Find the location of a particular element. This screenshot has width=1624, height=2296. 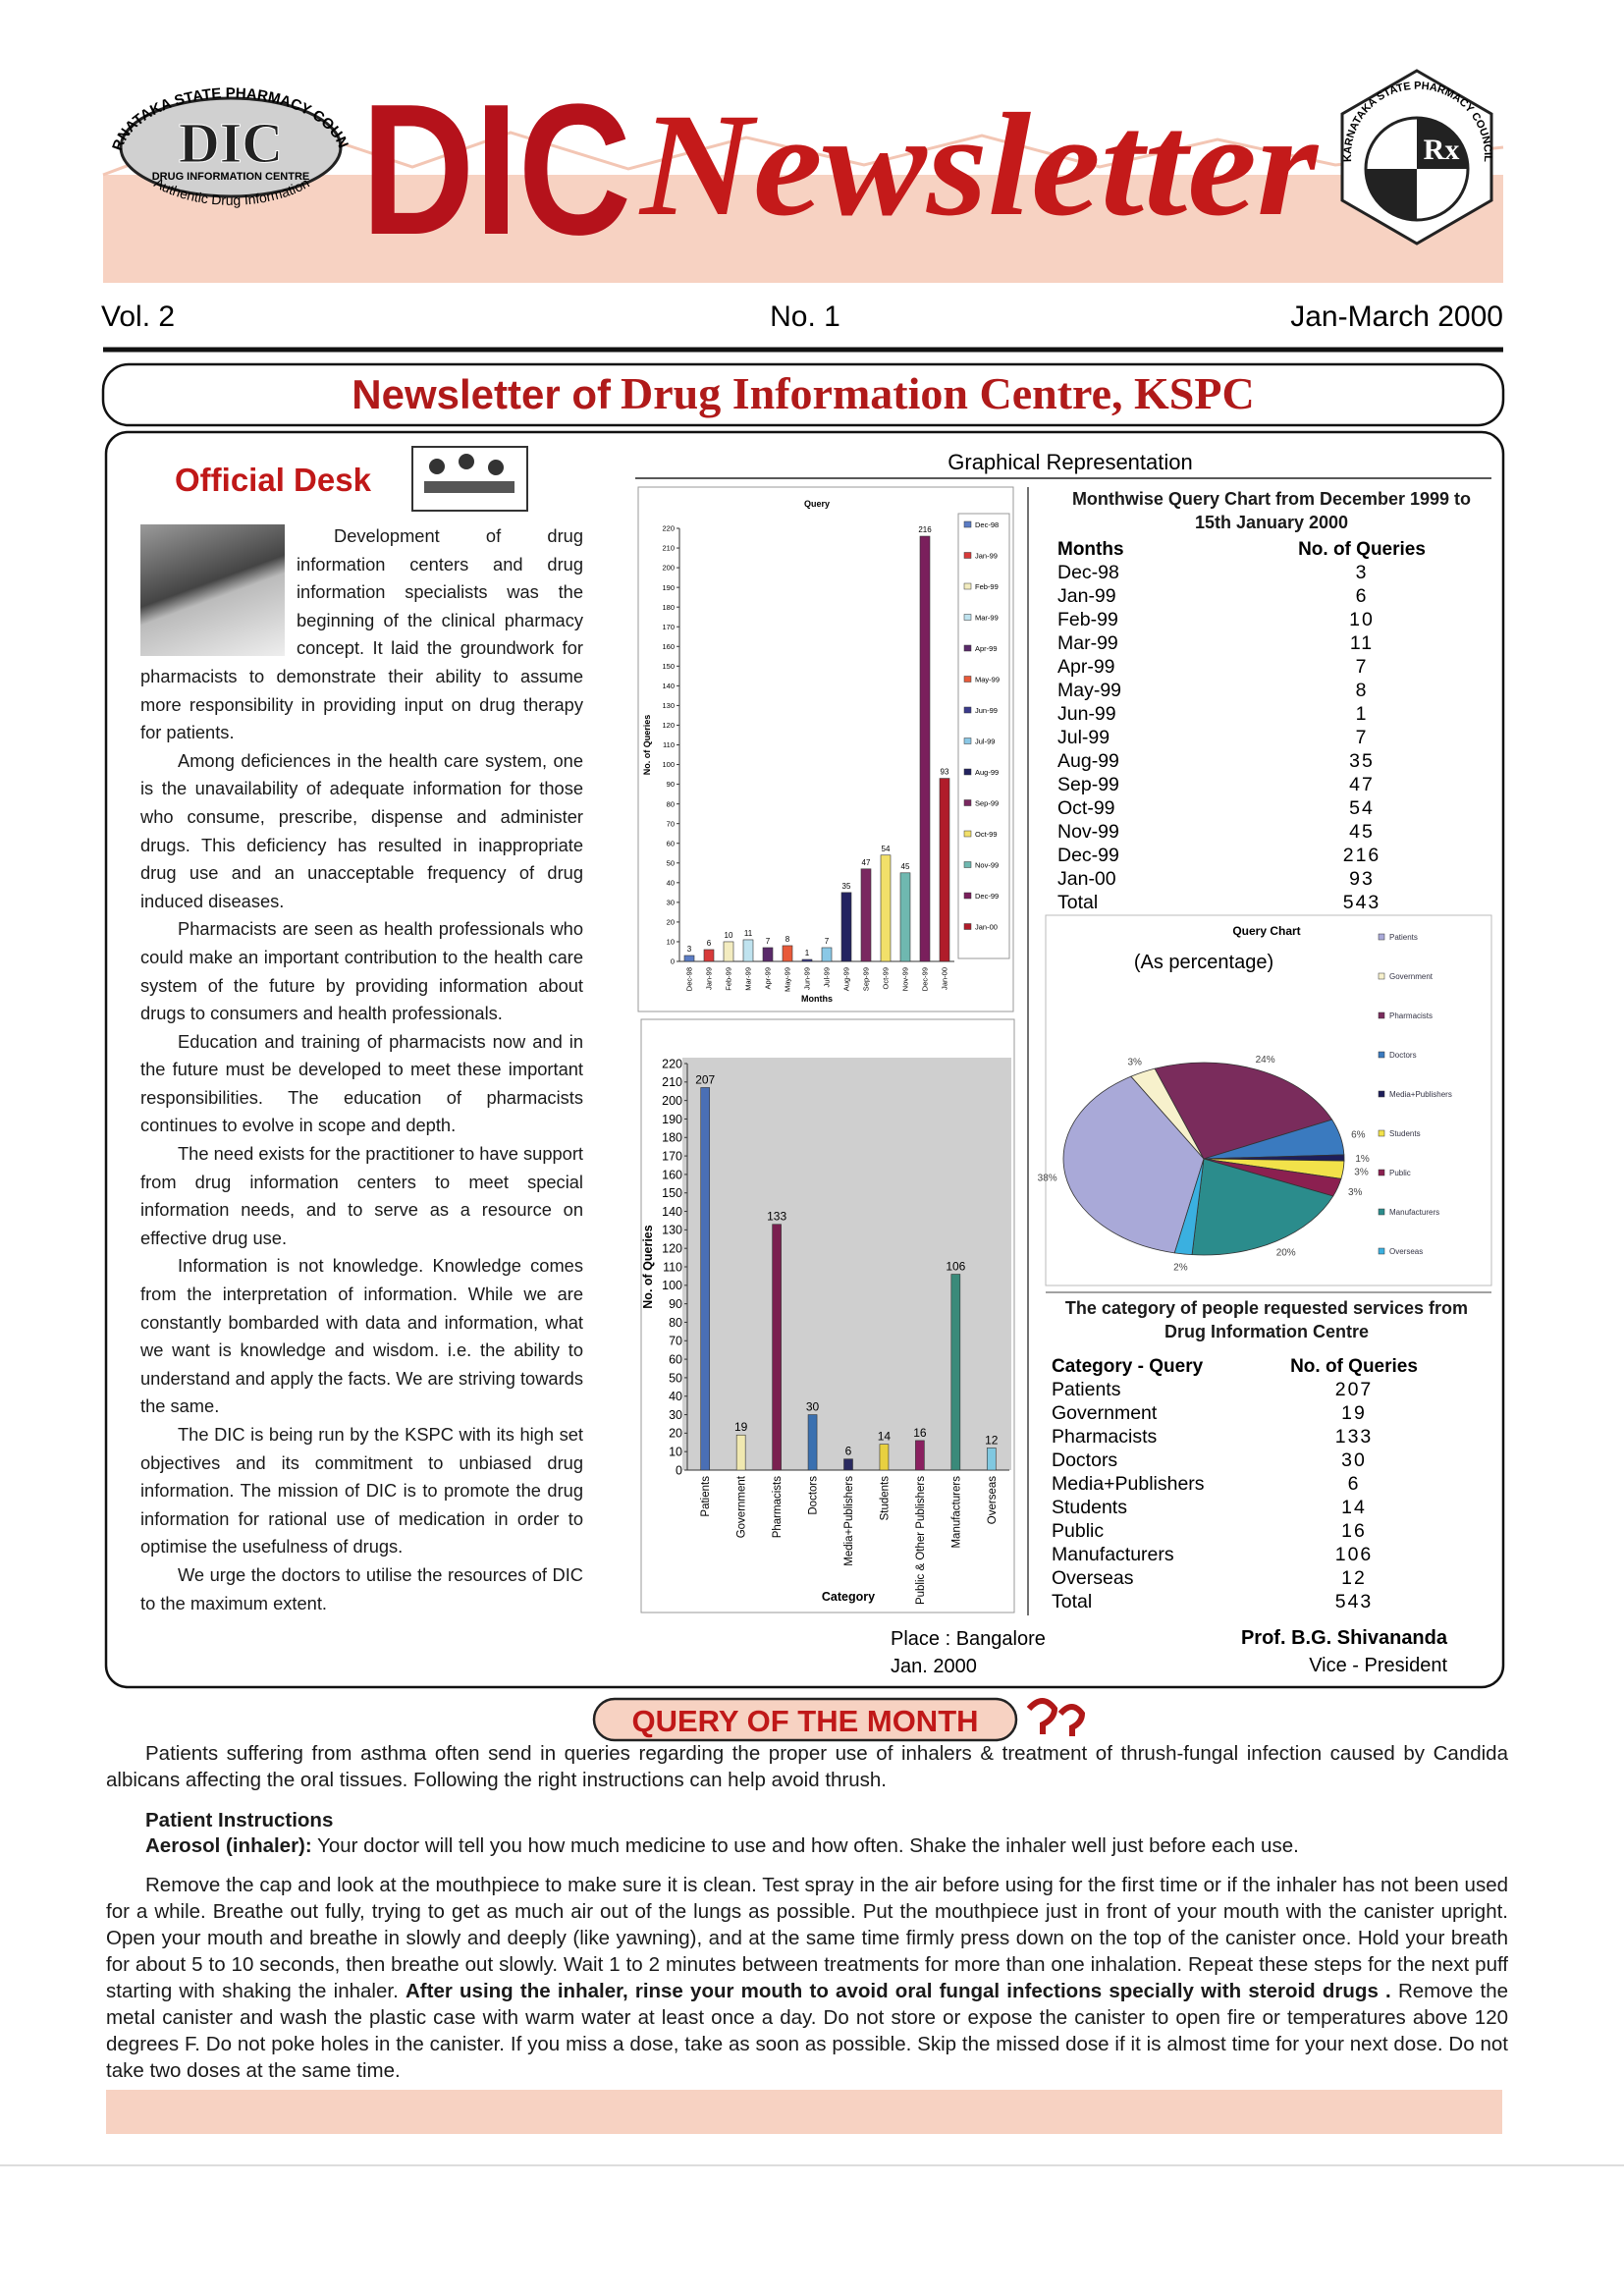

banner-rest: Drug Information Centre, KSPC is located at coordinates (938, 393).